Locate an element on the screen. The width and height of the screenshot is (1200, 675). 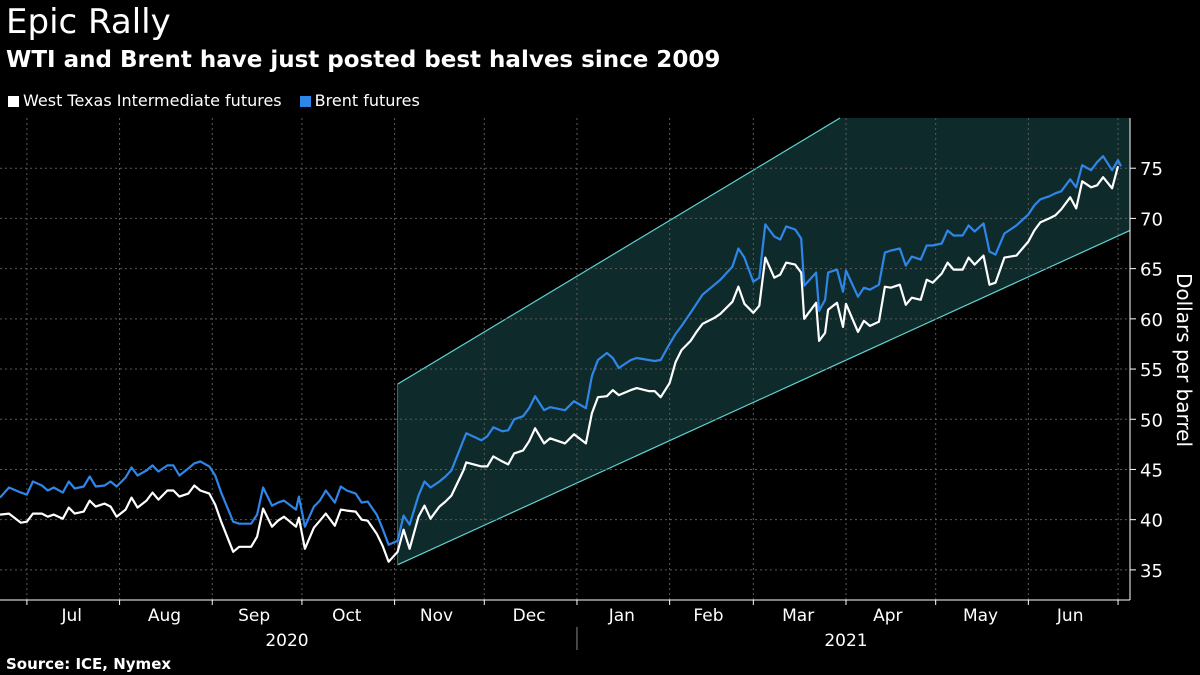
x-tick-label: May is located at coordinates (980, 616).